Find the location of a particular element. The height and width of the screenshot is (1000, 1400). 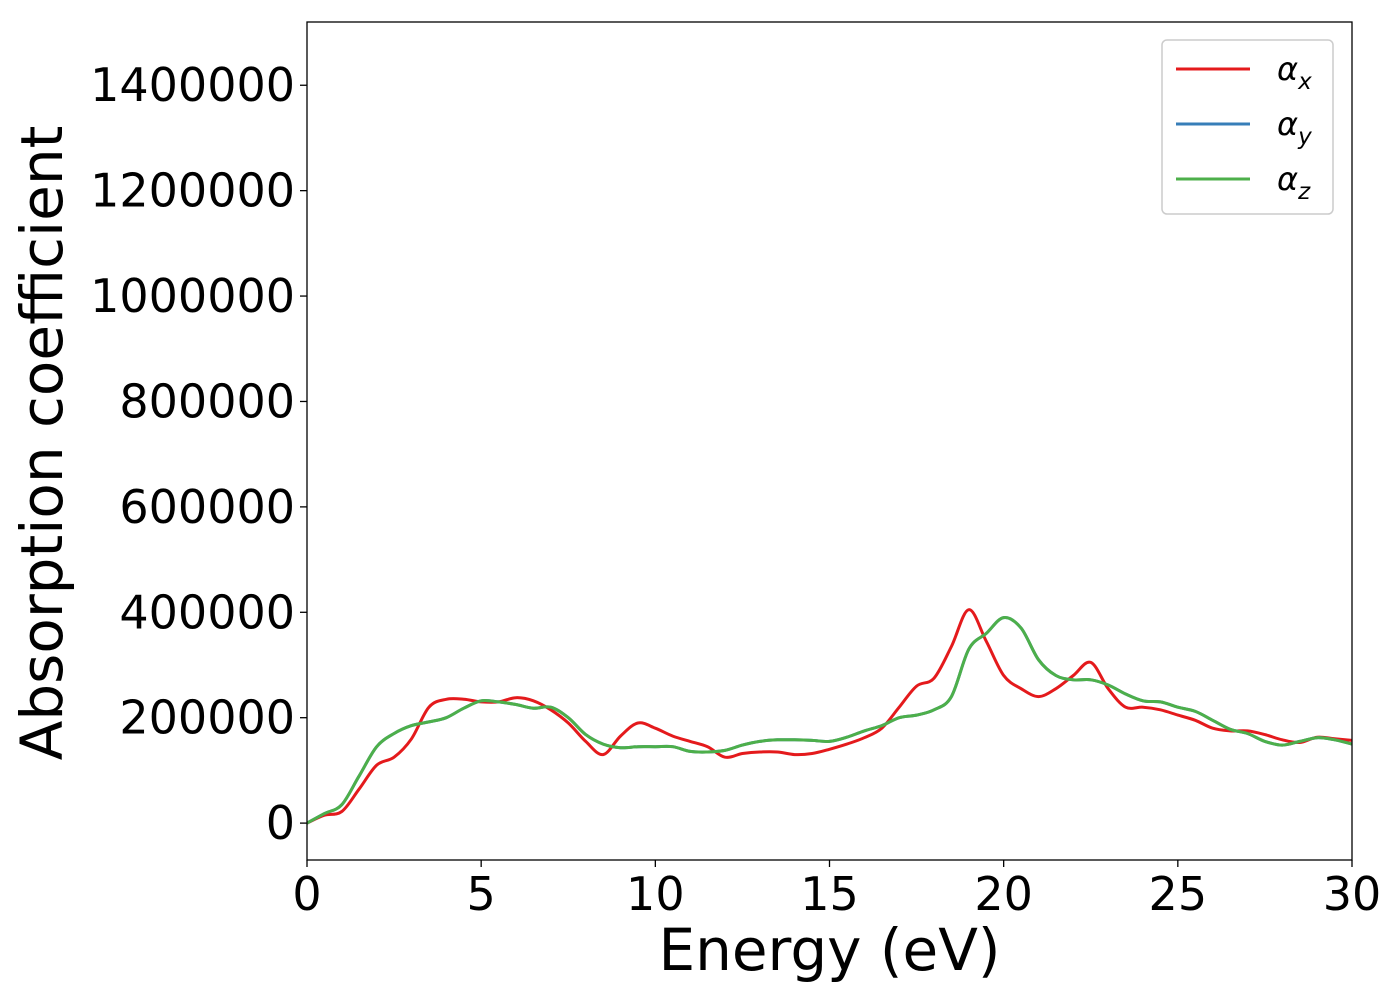

x-tick-label: 25 is located at coordinates (1178, 894).